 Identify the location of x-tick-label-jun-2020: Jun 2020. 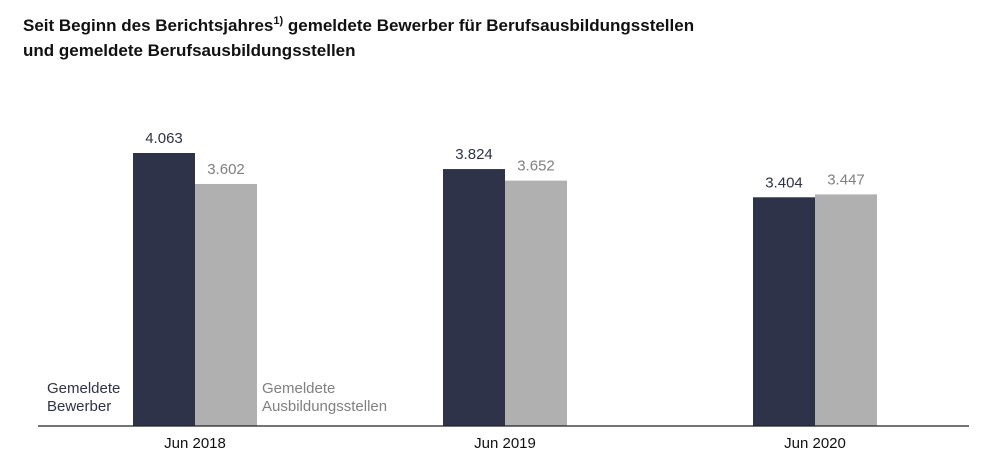
(815, 443).